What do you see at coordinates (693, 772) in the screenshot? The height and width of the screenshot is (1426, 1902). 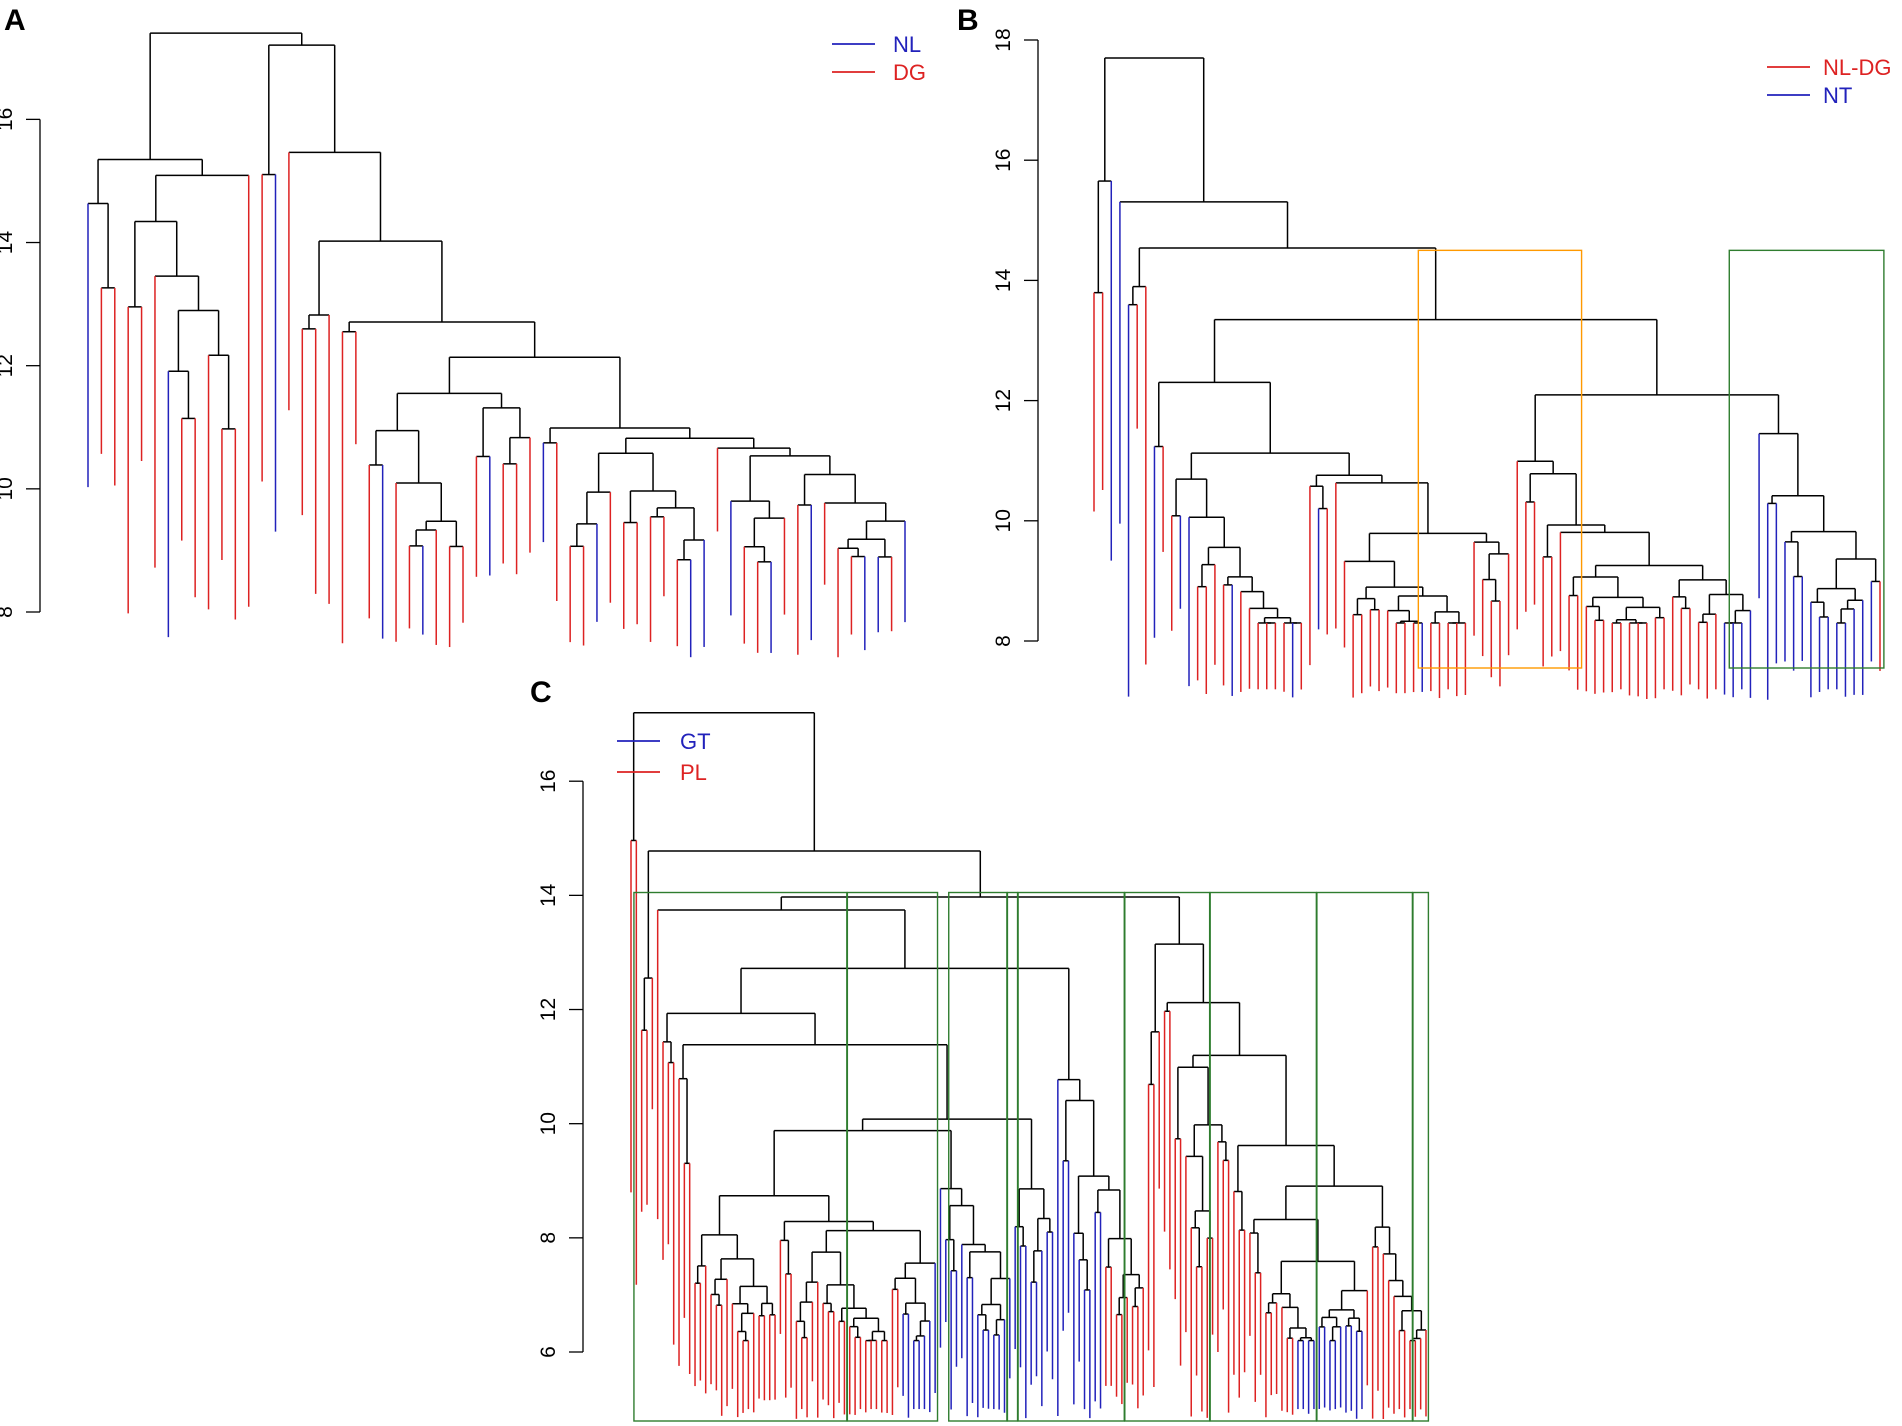 I see `legend-c-pl-label: PL` at bounding box center [693, 772].